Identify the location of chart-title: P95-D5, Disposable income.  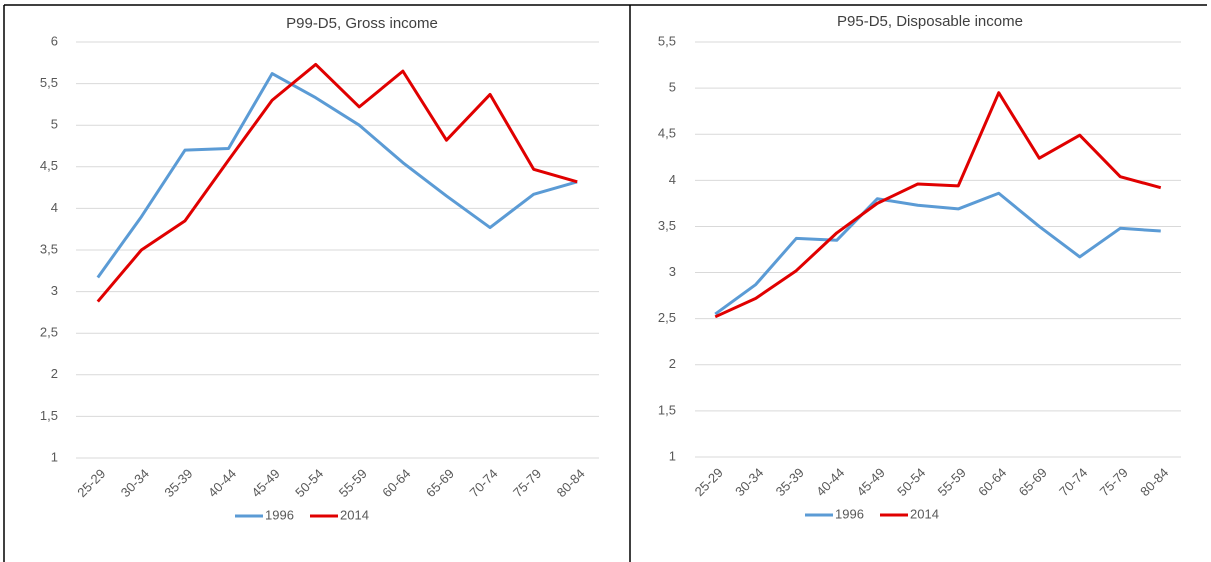
(930, 21).